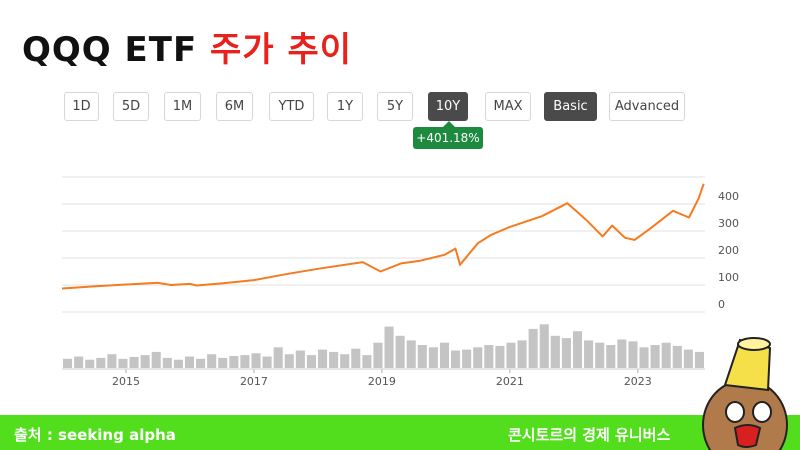  I want to click on x-tick-label: 2019, so click(382, 381).